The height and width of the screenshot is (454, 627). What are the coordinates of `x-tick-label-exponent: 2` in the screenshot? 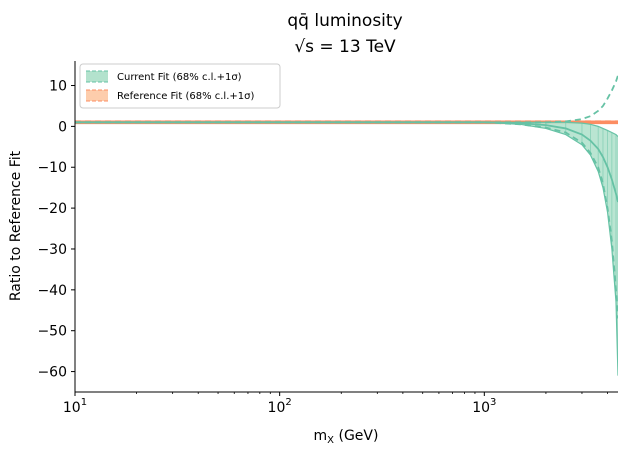 It's located at (288, 402).